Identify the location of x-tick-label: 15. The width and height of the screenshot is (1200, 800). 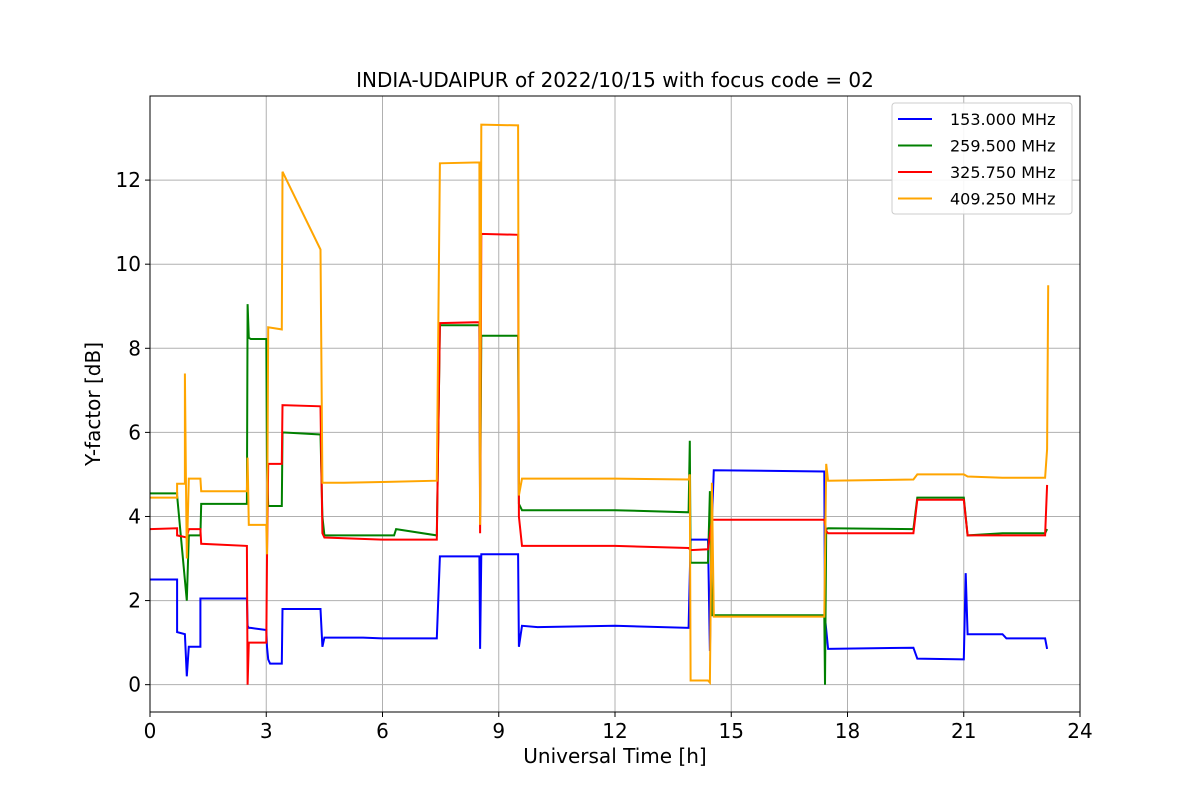
(731, 731).